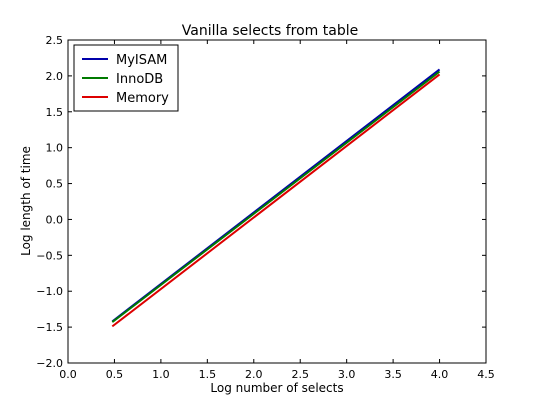  I want to click on y-tick-label: −2.0, so click(49, 363).